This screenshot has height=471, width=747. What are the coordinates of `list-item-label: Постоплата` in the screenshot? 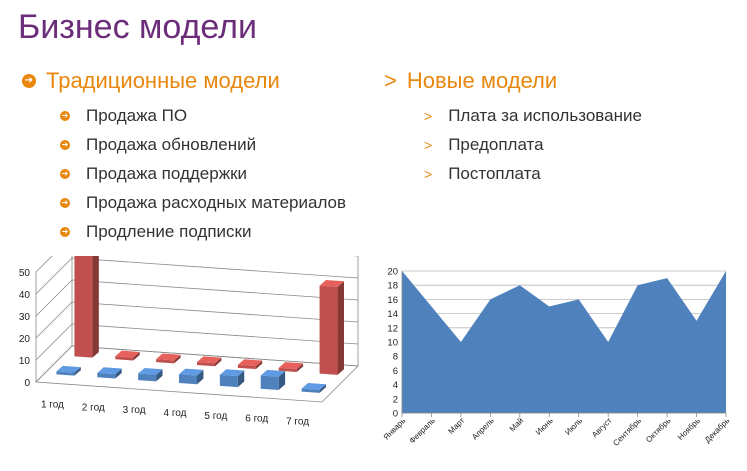 It's located at (494, 173).